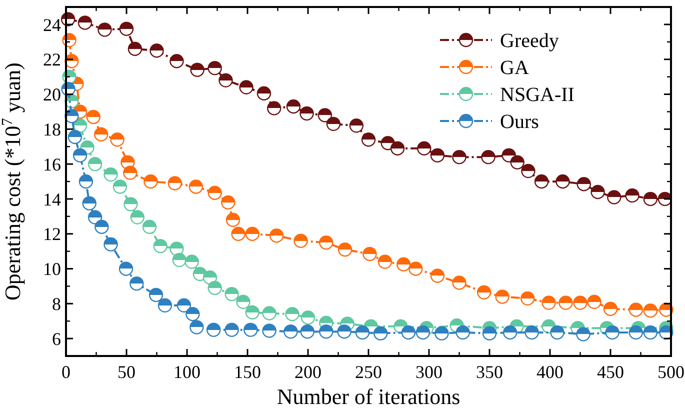 Image resolution: width=685 pixels, height=410 pixels. What do you see at coordinates (671, 372) in the screenshot?
I see `x-tick-label: 500` at bounding box center [671, 372].